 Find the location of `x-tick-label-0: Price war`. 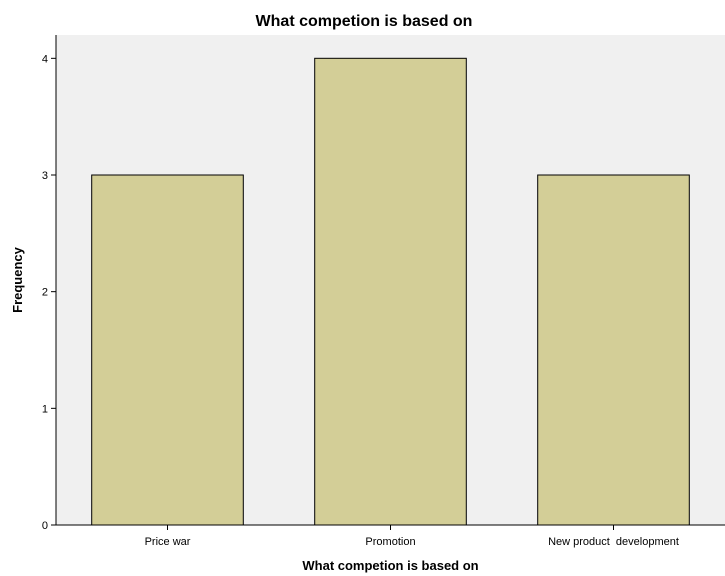

x-tick-label-0: Price war is located at coordinates (168, 542).